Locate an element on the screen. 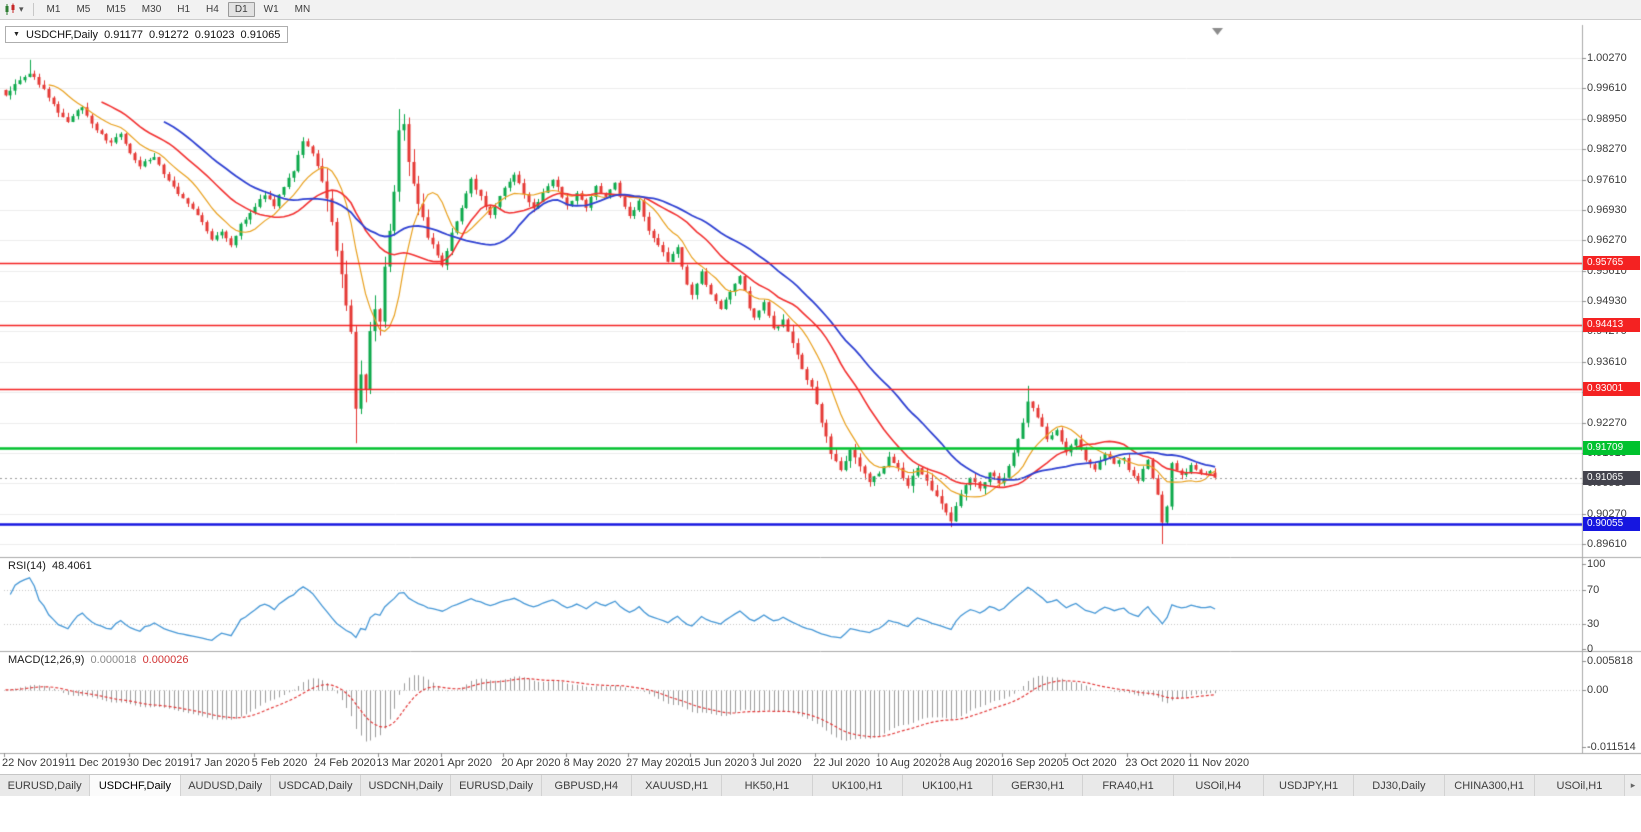 The height and width of the screenshot is (832, 1641). timeframe-button-h4: H4 is located at coordinates (212, 9).